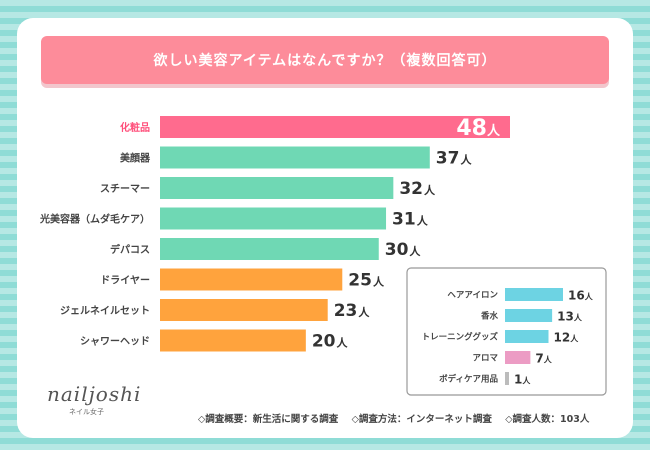 The width and height of the screenshot is (650, 450). I want to click on value-label: 31人, so click(410, 220).